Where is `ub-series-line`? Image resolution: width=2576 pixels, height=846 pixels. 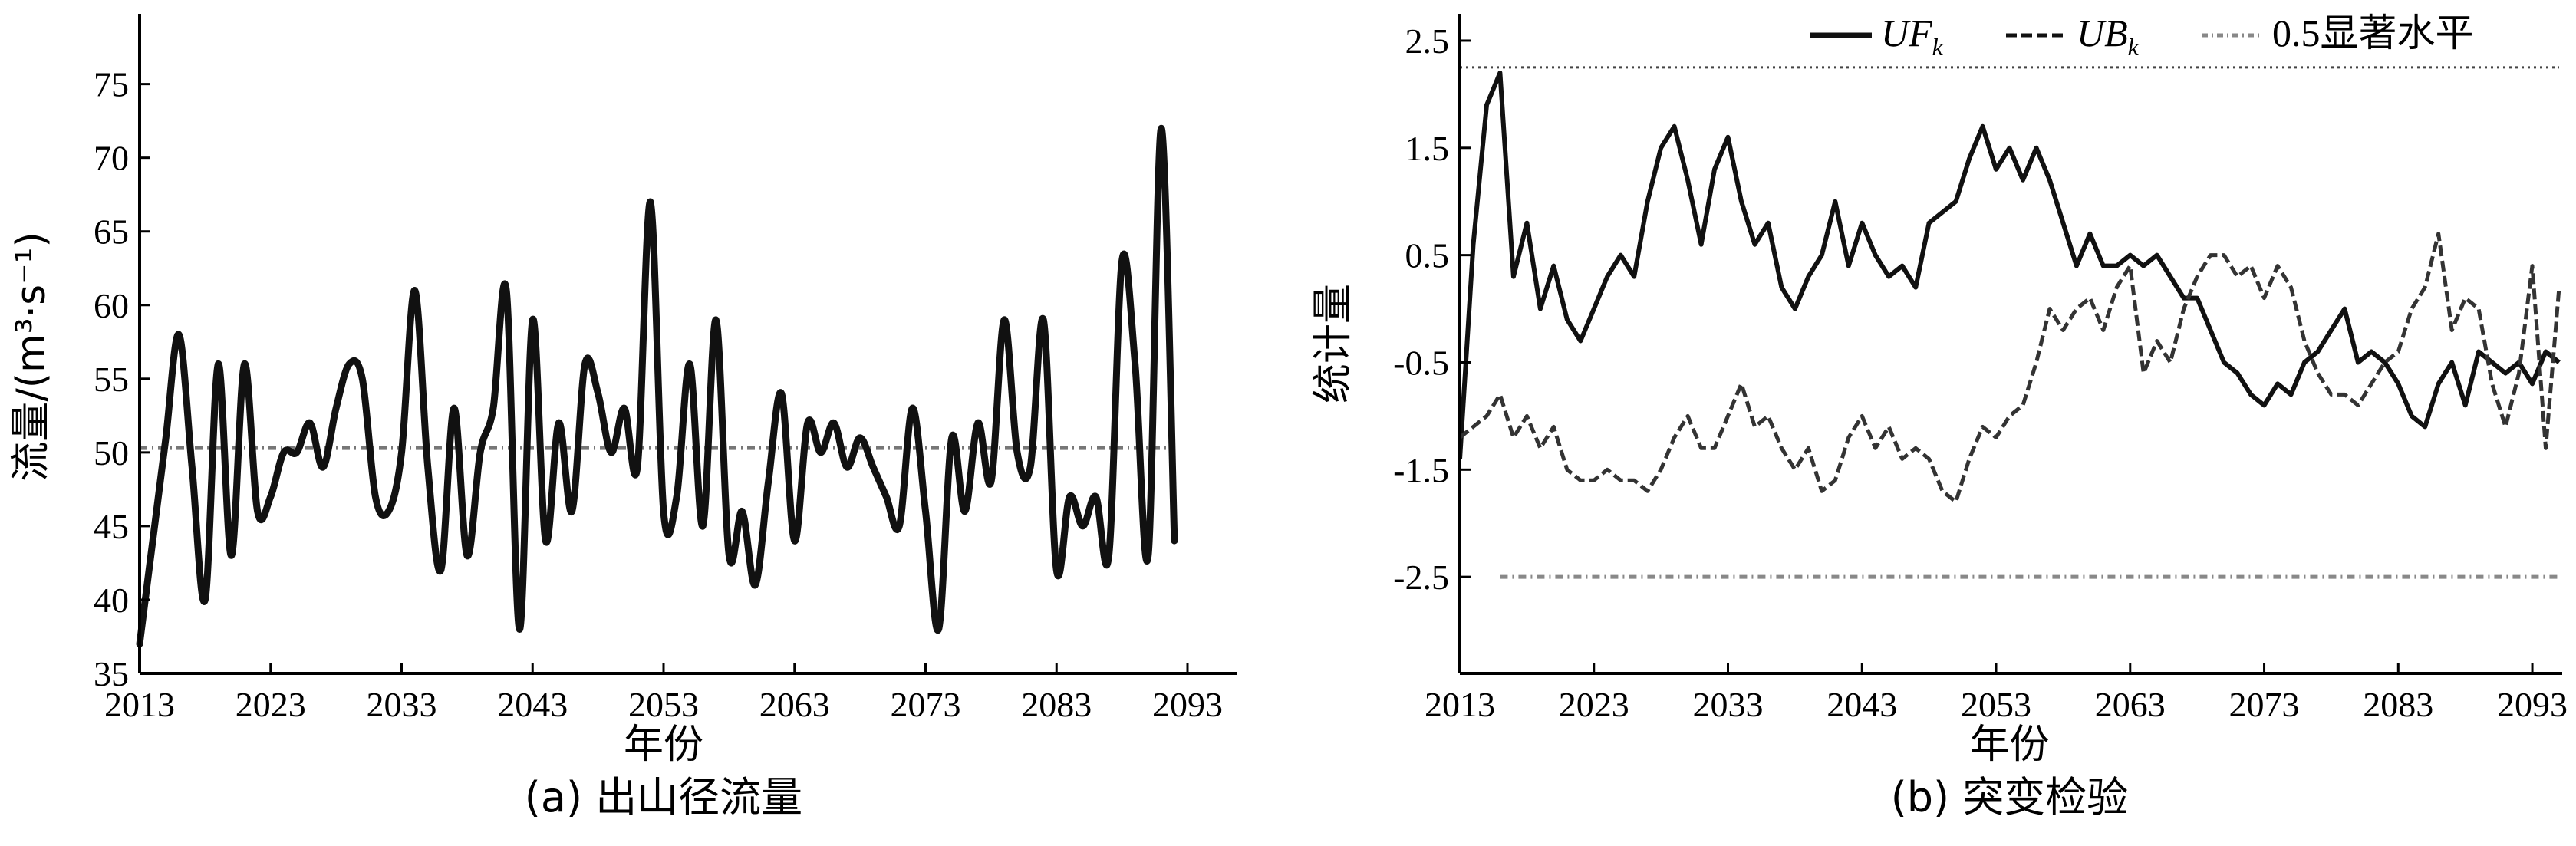
ub-series-line is located at coordinates (2009, 368).